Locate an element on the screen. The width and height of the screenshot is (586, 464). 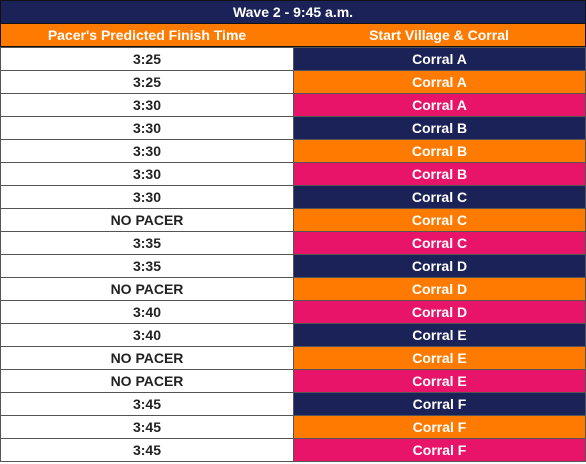
table-row: 3:30 Corral A is located at coordinates (293, 105).